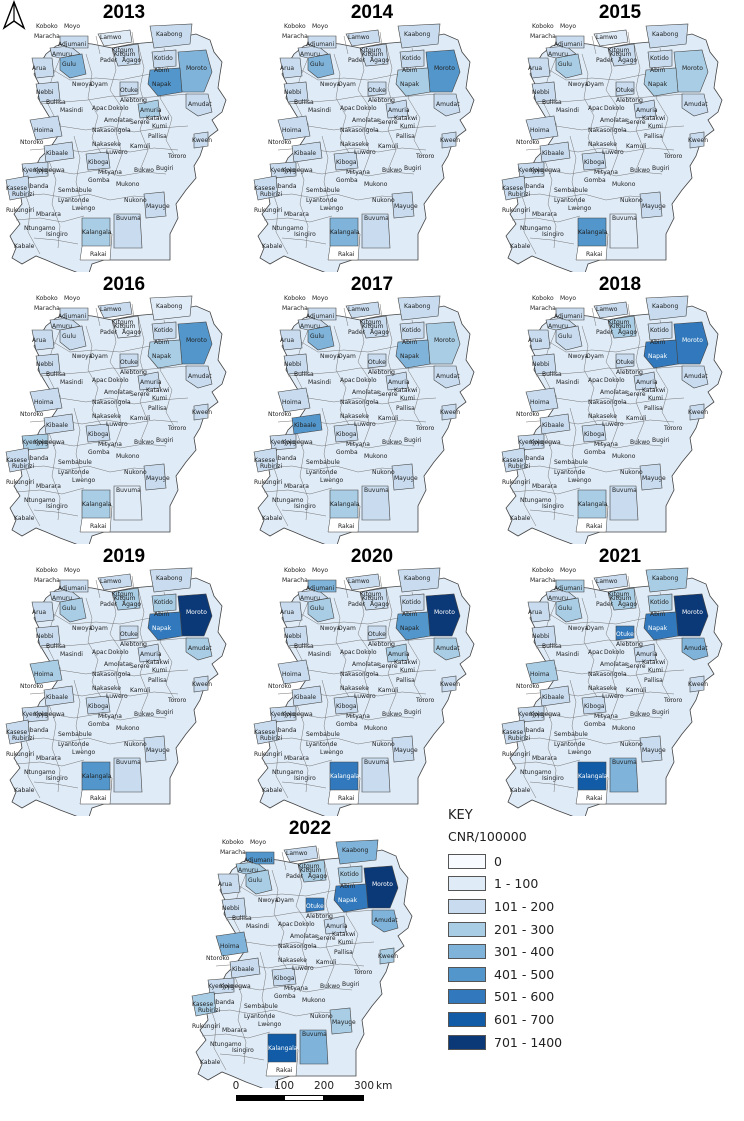 Image resolution: width=744 pixels, height=1121 pixels. What do you see at coordinates (323, 734) in the screenshot?
I see `district-label: Sembabule` at bounding box center [323, 734].